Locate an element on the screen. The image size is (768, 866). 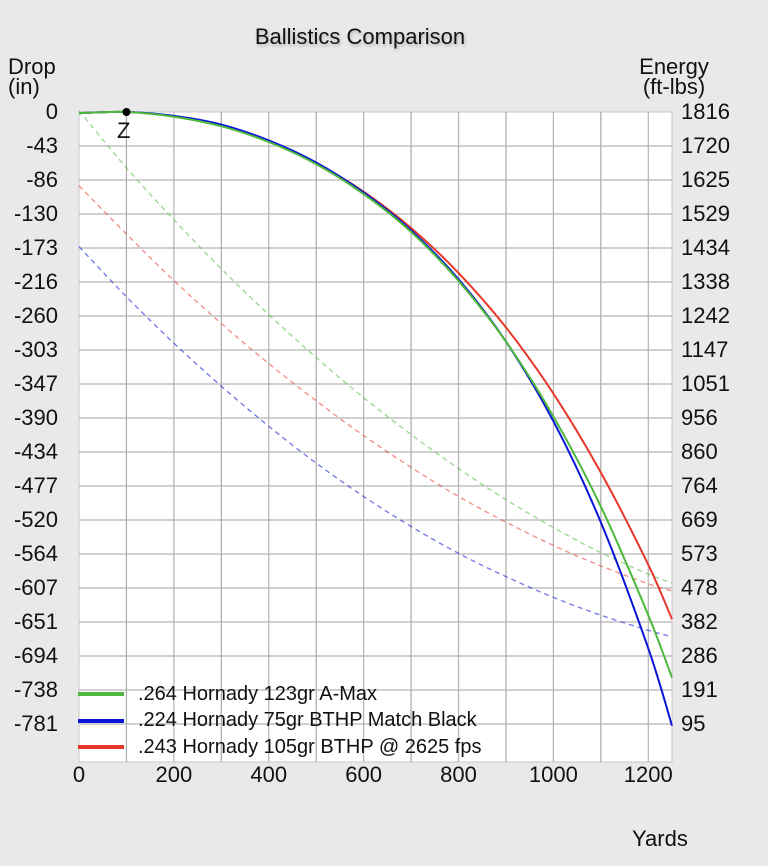
y-right-tick: 382 is located at coordinates (699, 621).